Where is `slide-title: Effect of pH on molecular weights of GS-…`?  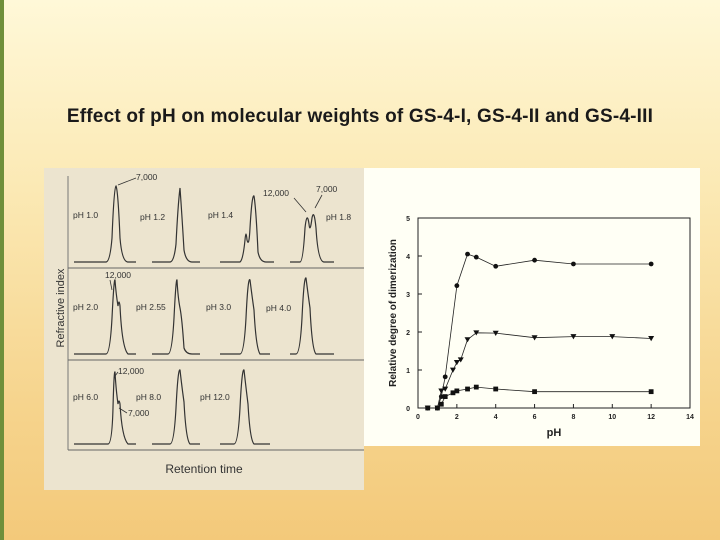 slide-title: Effect of pH on molecular weights of GS-… is located at coordinates (360, 116).